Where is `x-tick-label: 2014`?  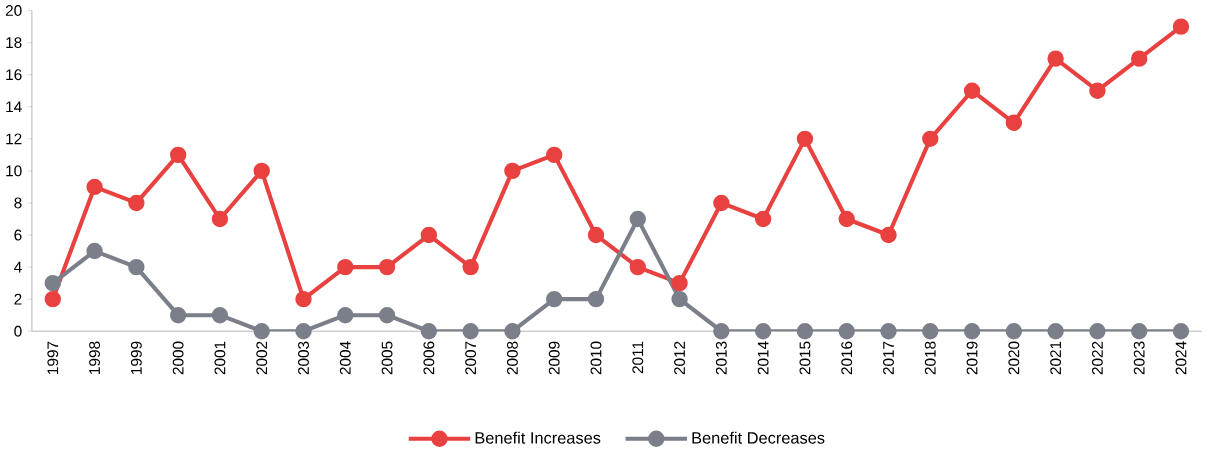 x-tick-label: 2014 is located at coordinates (763, 358).